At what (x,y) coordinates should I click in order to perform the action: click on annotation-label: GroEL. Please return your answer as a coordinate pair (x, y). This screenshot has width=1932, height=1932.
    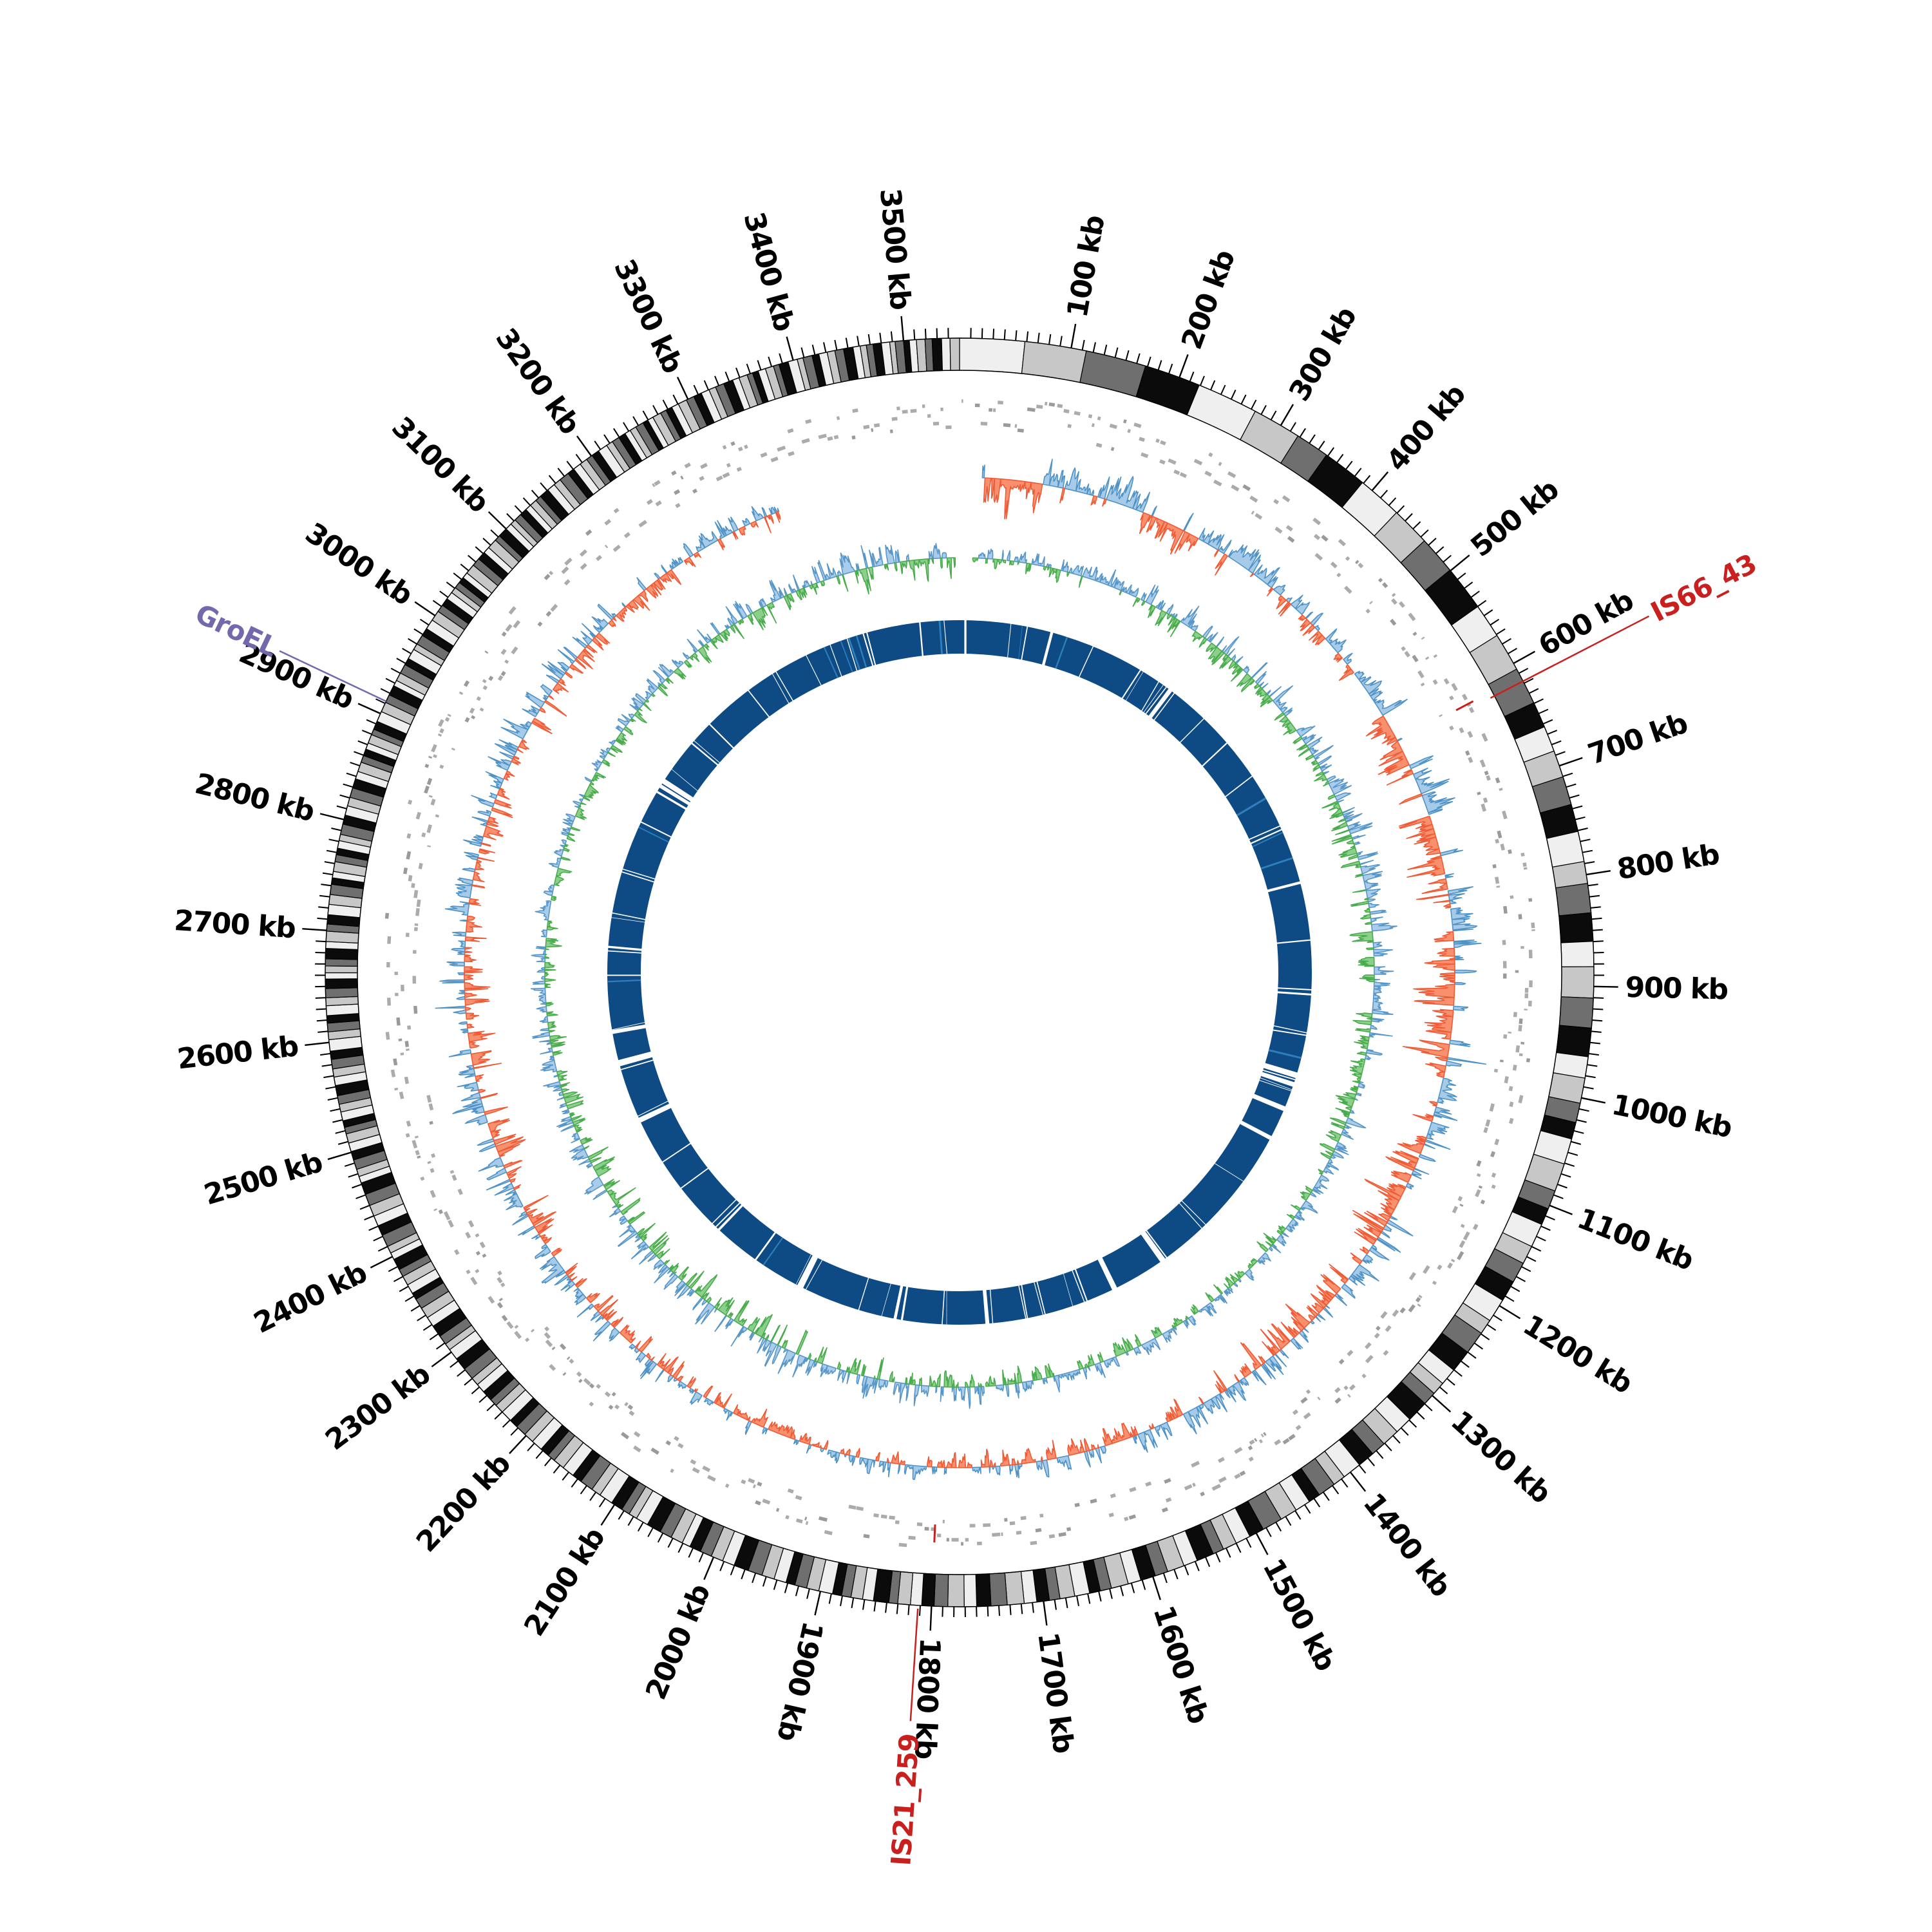
    Looking at the image, I should click on (237, 630).